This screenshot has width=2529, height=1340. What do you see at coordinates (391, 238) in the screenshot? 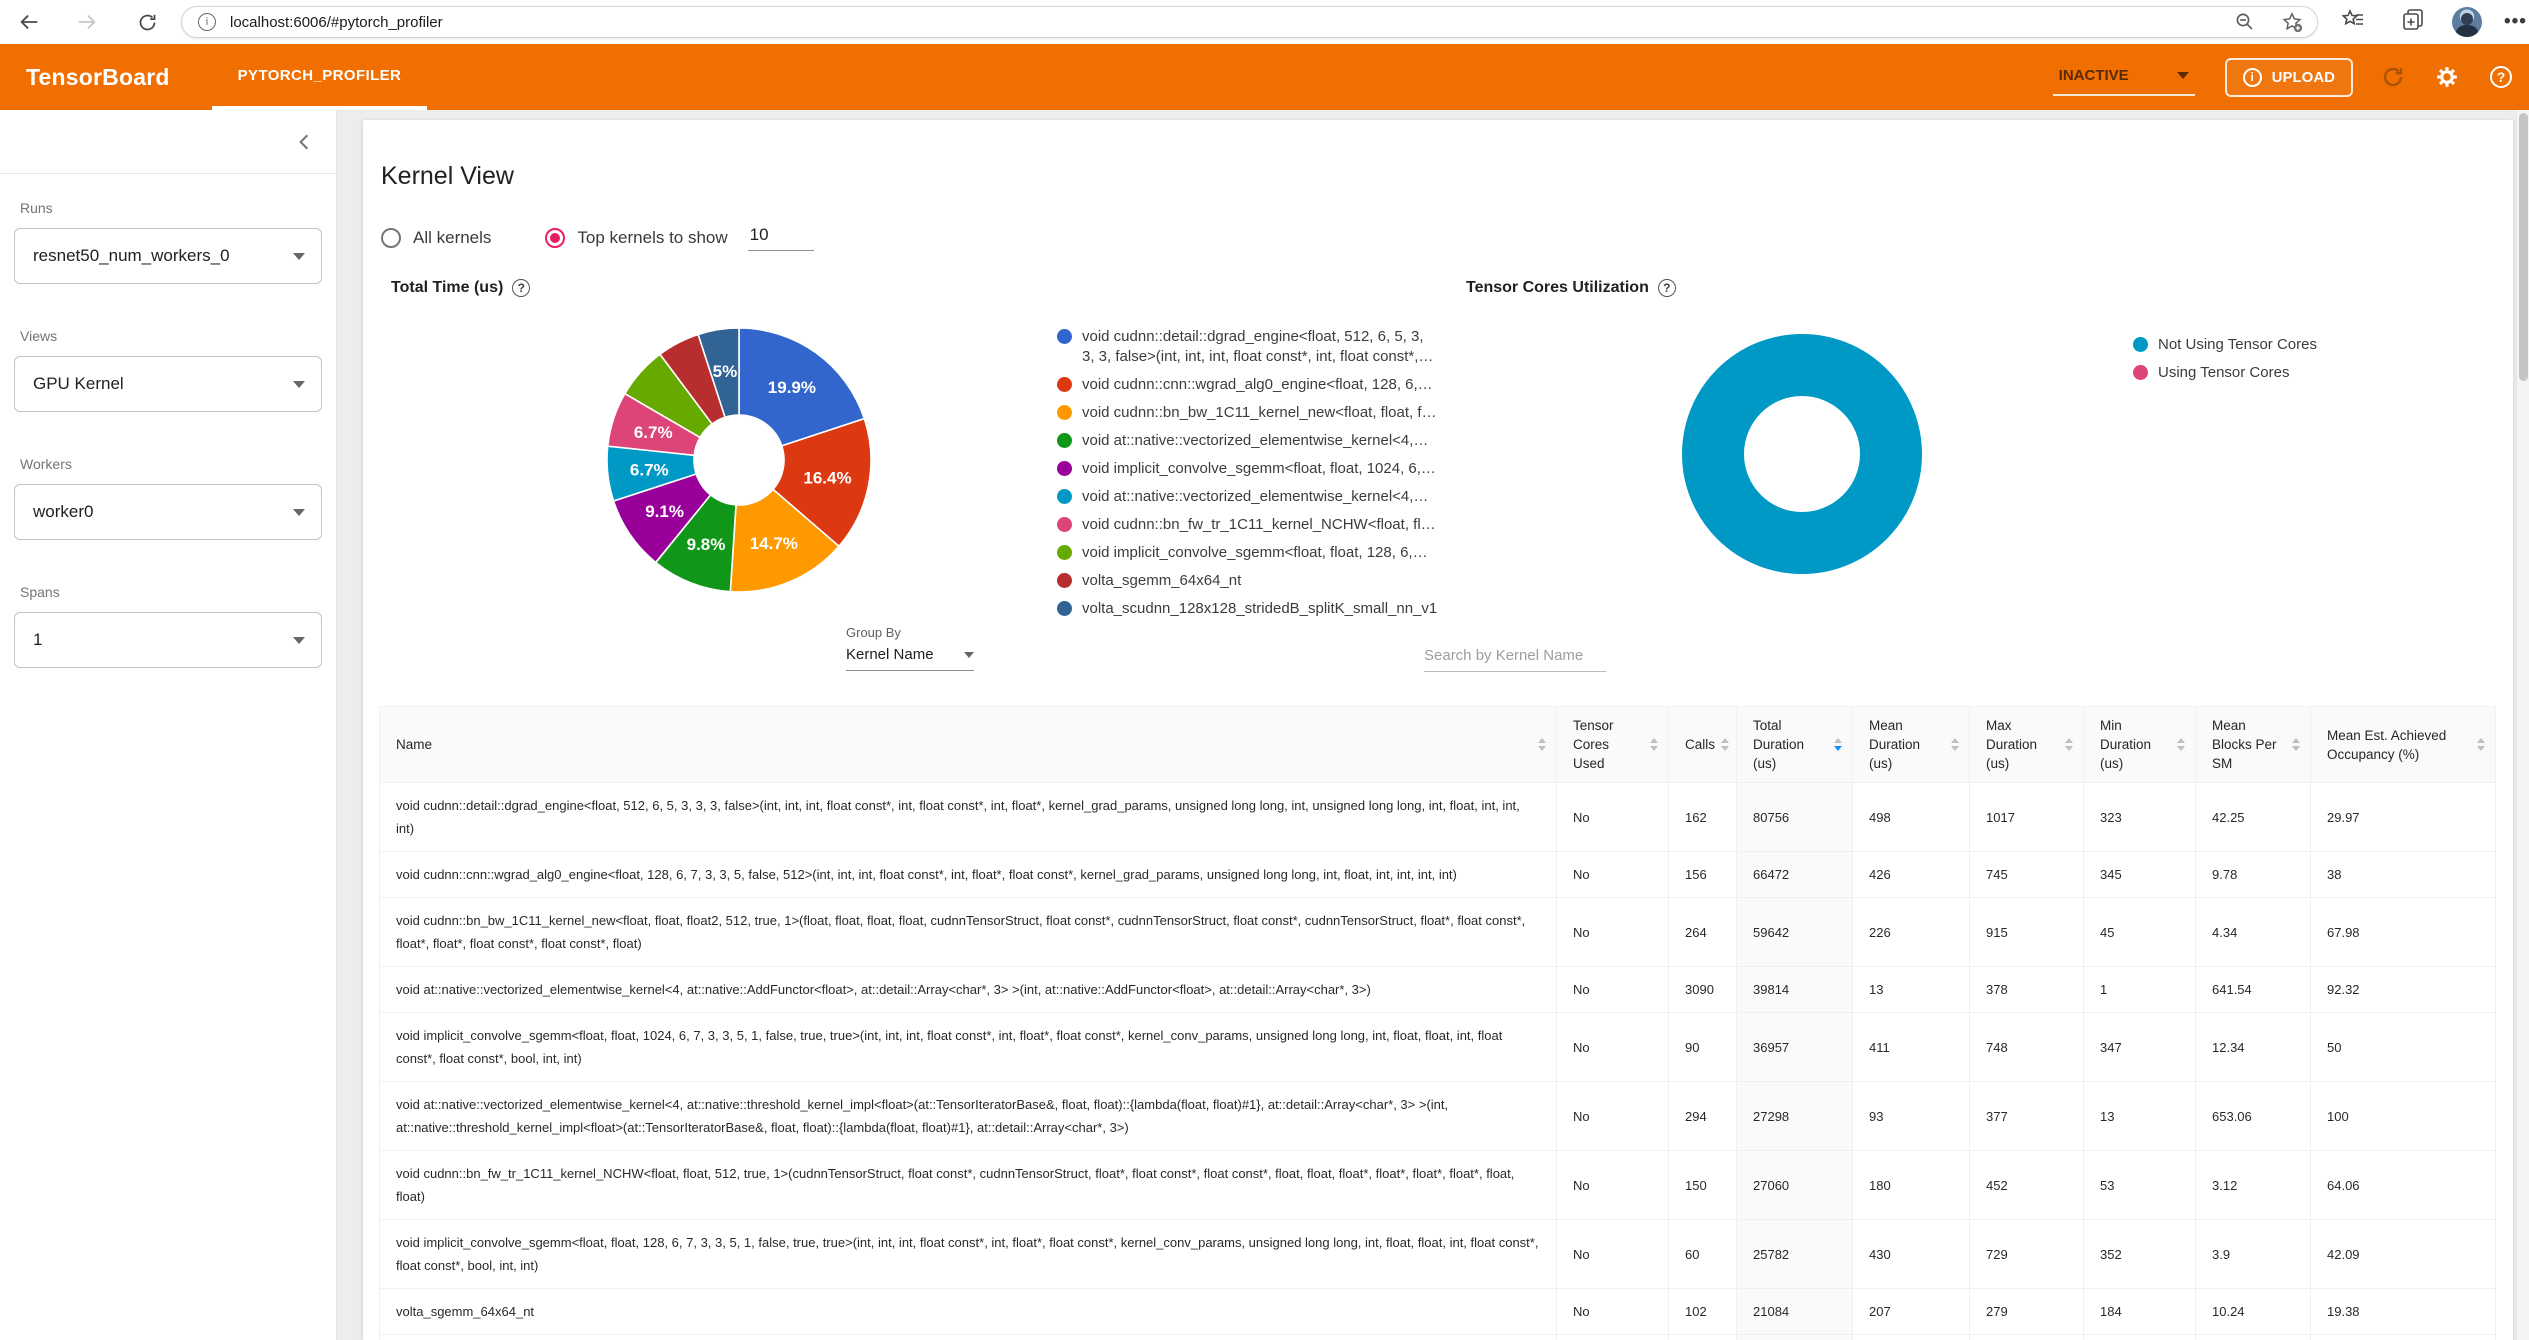
I see `all-kernels-radio` at bounding box center [391, 238].